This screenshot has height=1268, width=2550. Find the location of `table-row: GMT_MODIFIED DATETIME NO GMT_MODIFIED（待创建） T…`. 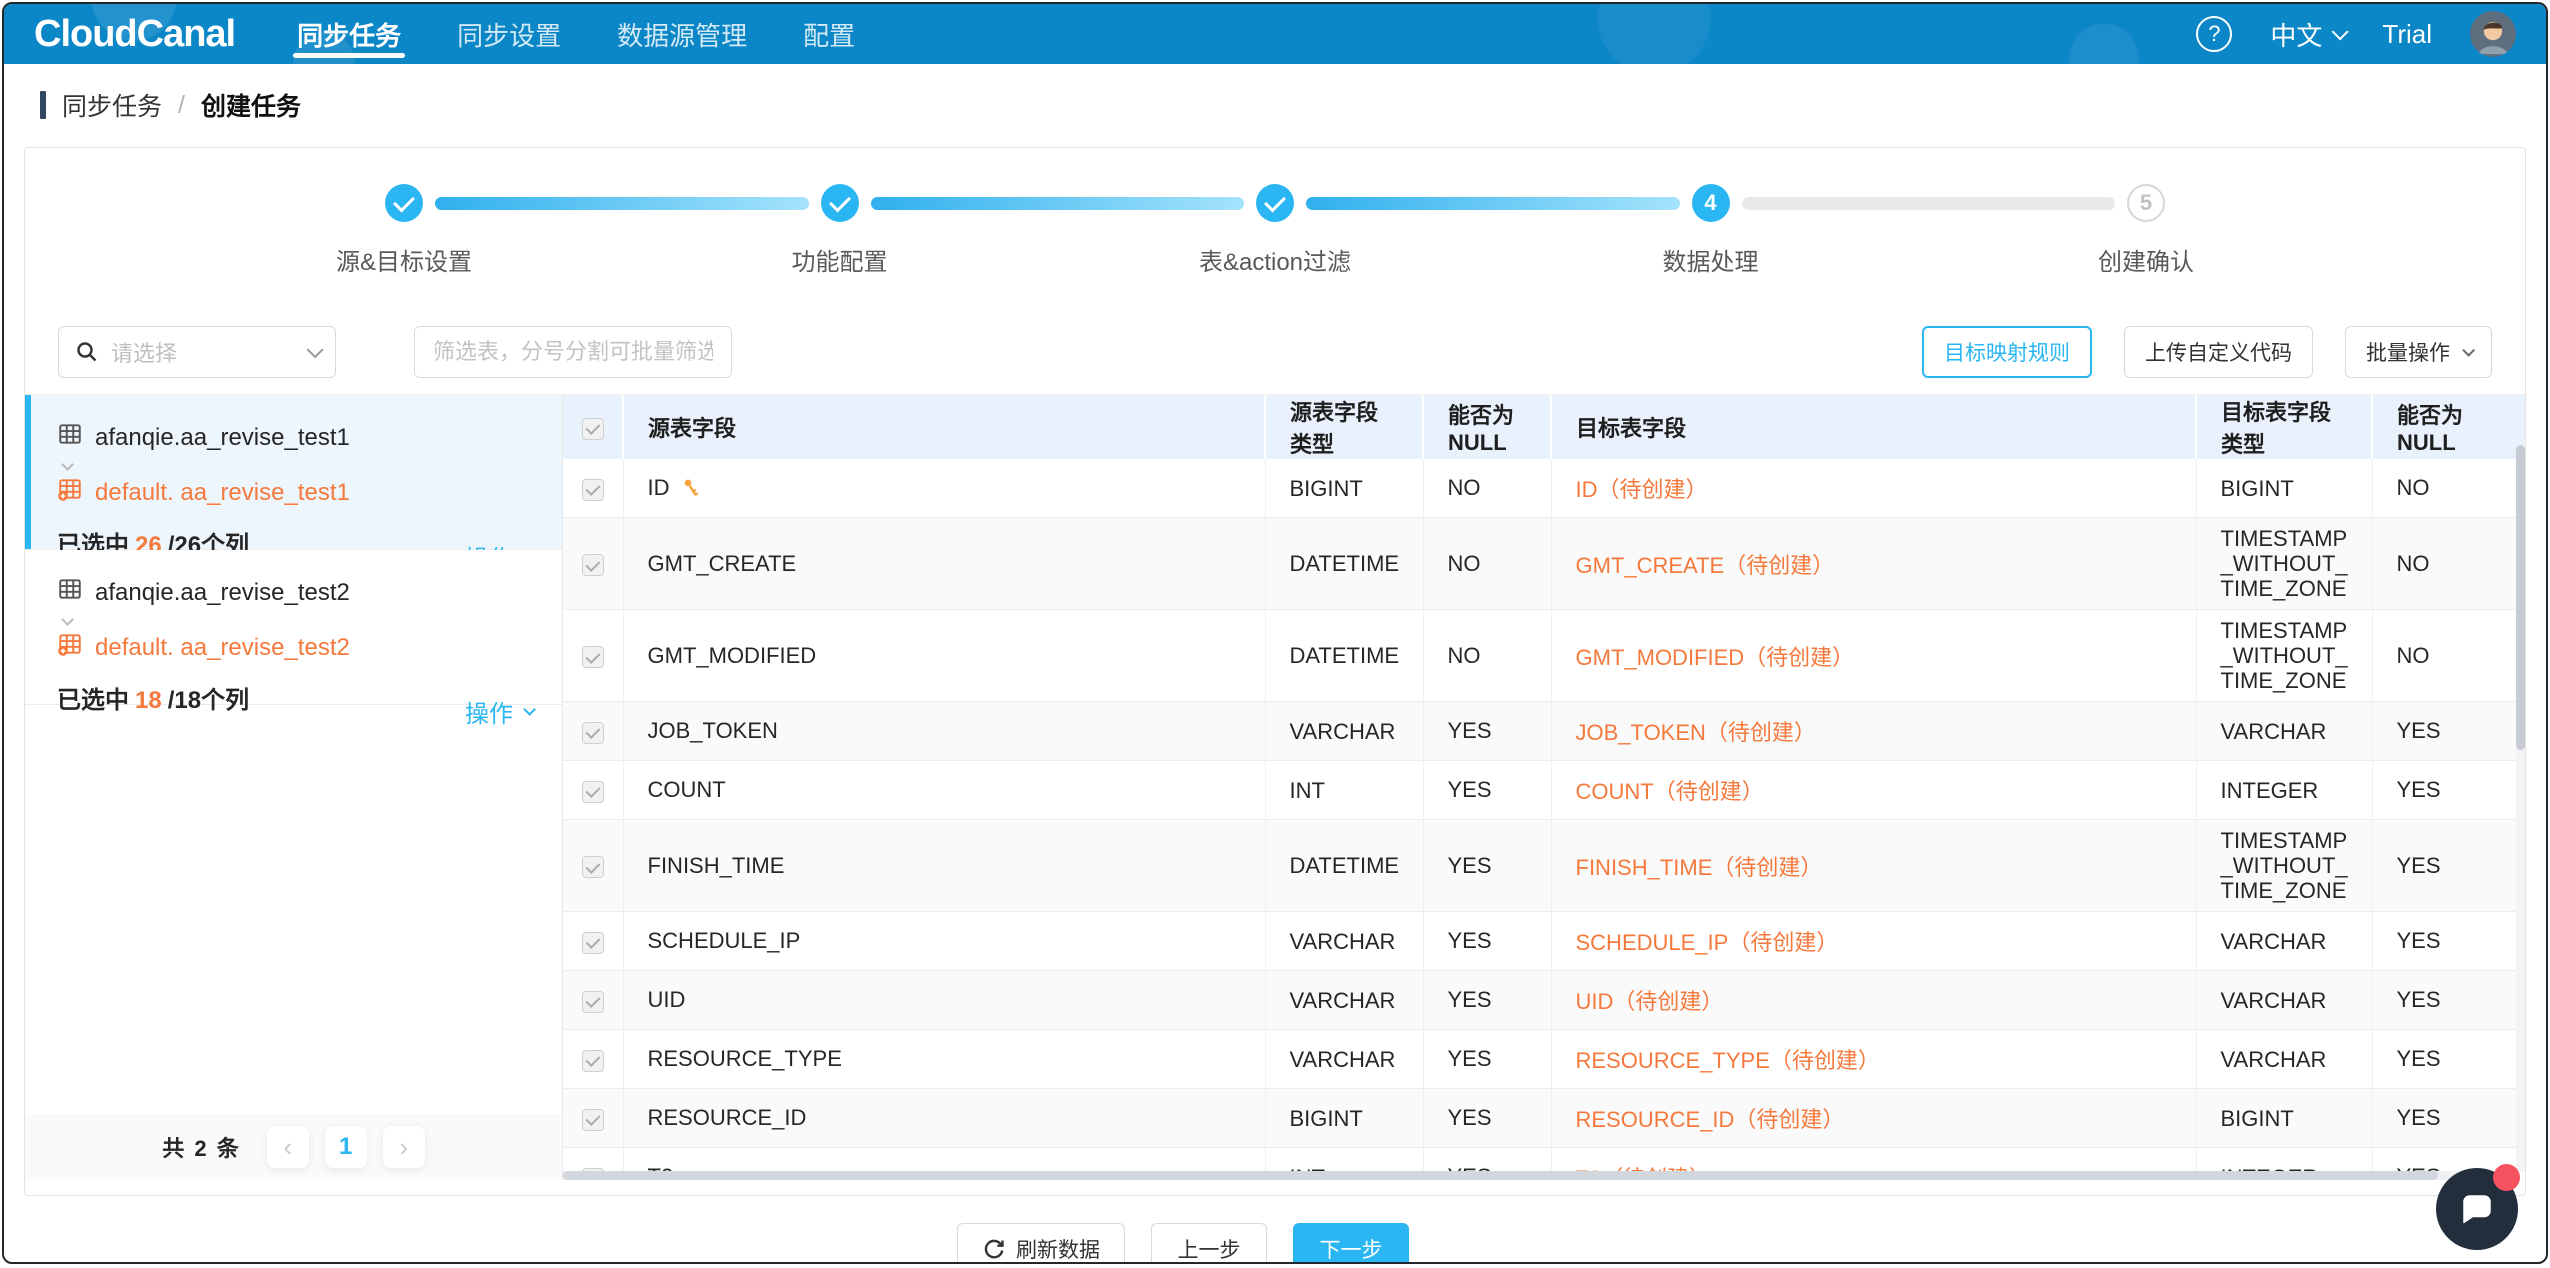

table-row: GMT_MODIFIED DATETIME NO GMT_MODIFIED（待创建） T… is located at coordinates (1544, 655).